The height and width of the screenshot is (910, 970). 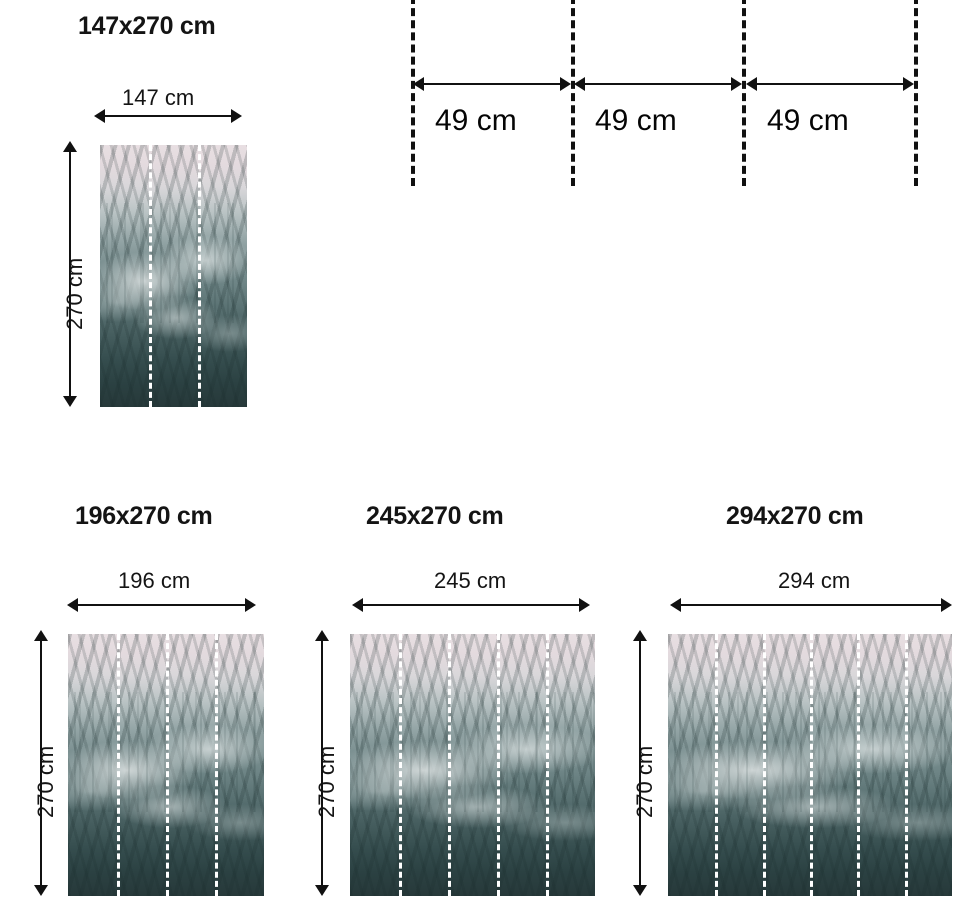 What do you see at coordinates (144, 516) in the screenshot?
I see `panel-title-196: 196x270 cm` at bounding box center [144, 516].